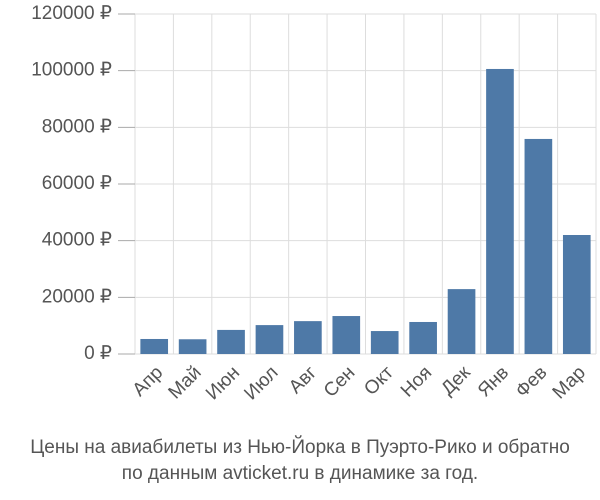 This screenshot has height=500, width=600. What do you see at coordinates (77, 240) in the screenshot?
I see `y-tick-label: 40000 ₽` at bounding box center [77, 240].